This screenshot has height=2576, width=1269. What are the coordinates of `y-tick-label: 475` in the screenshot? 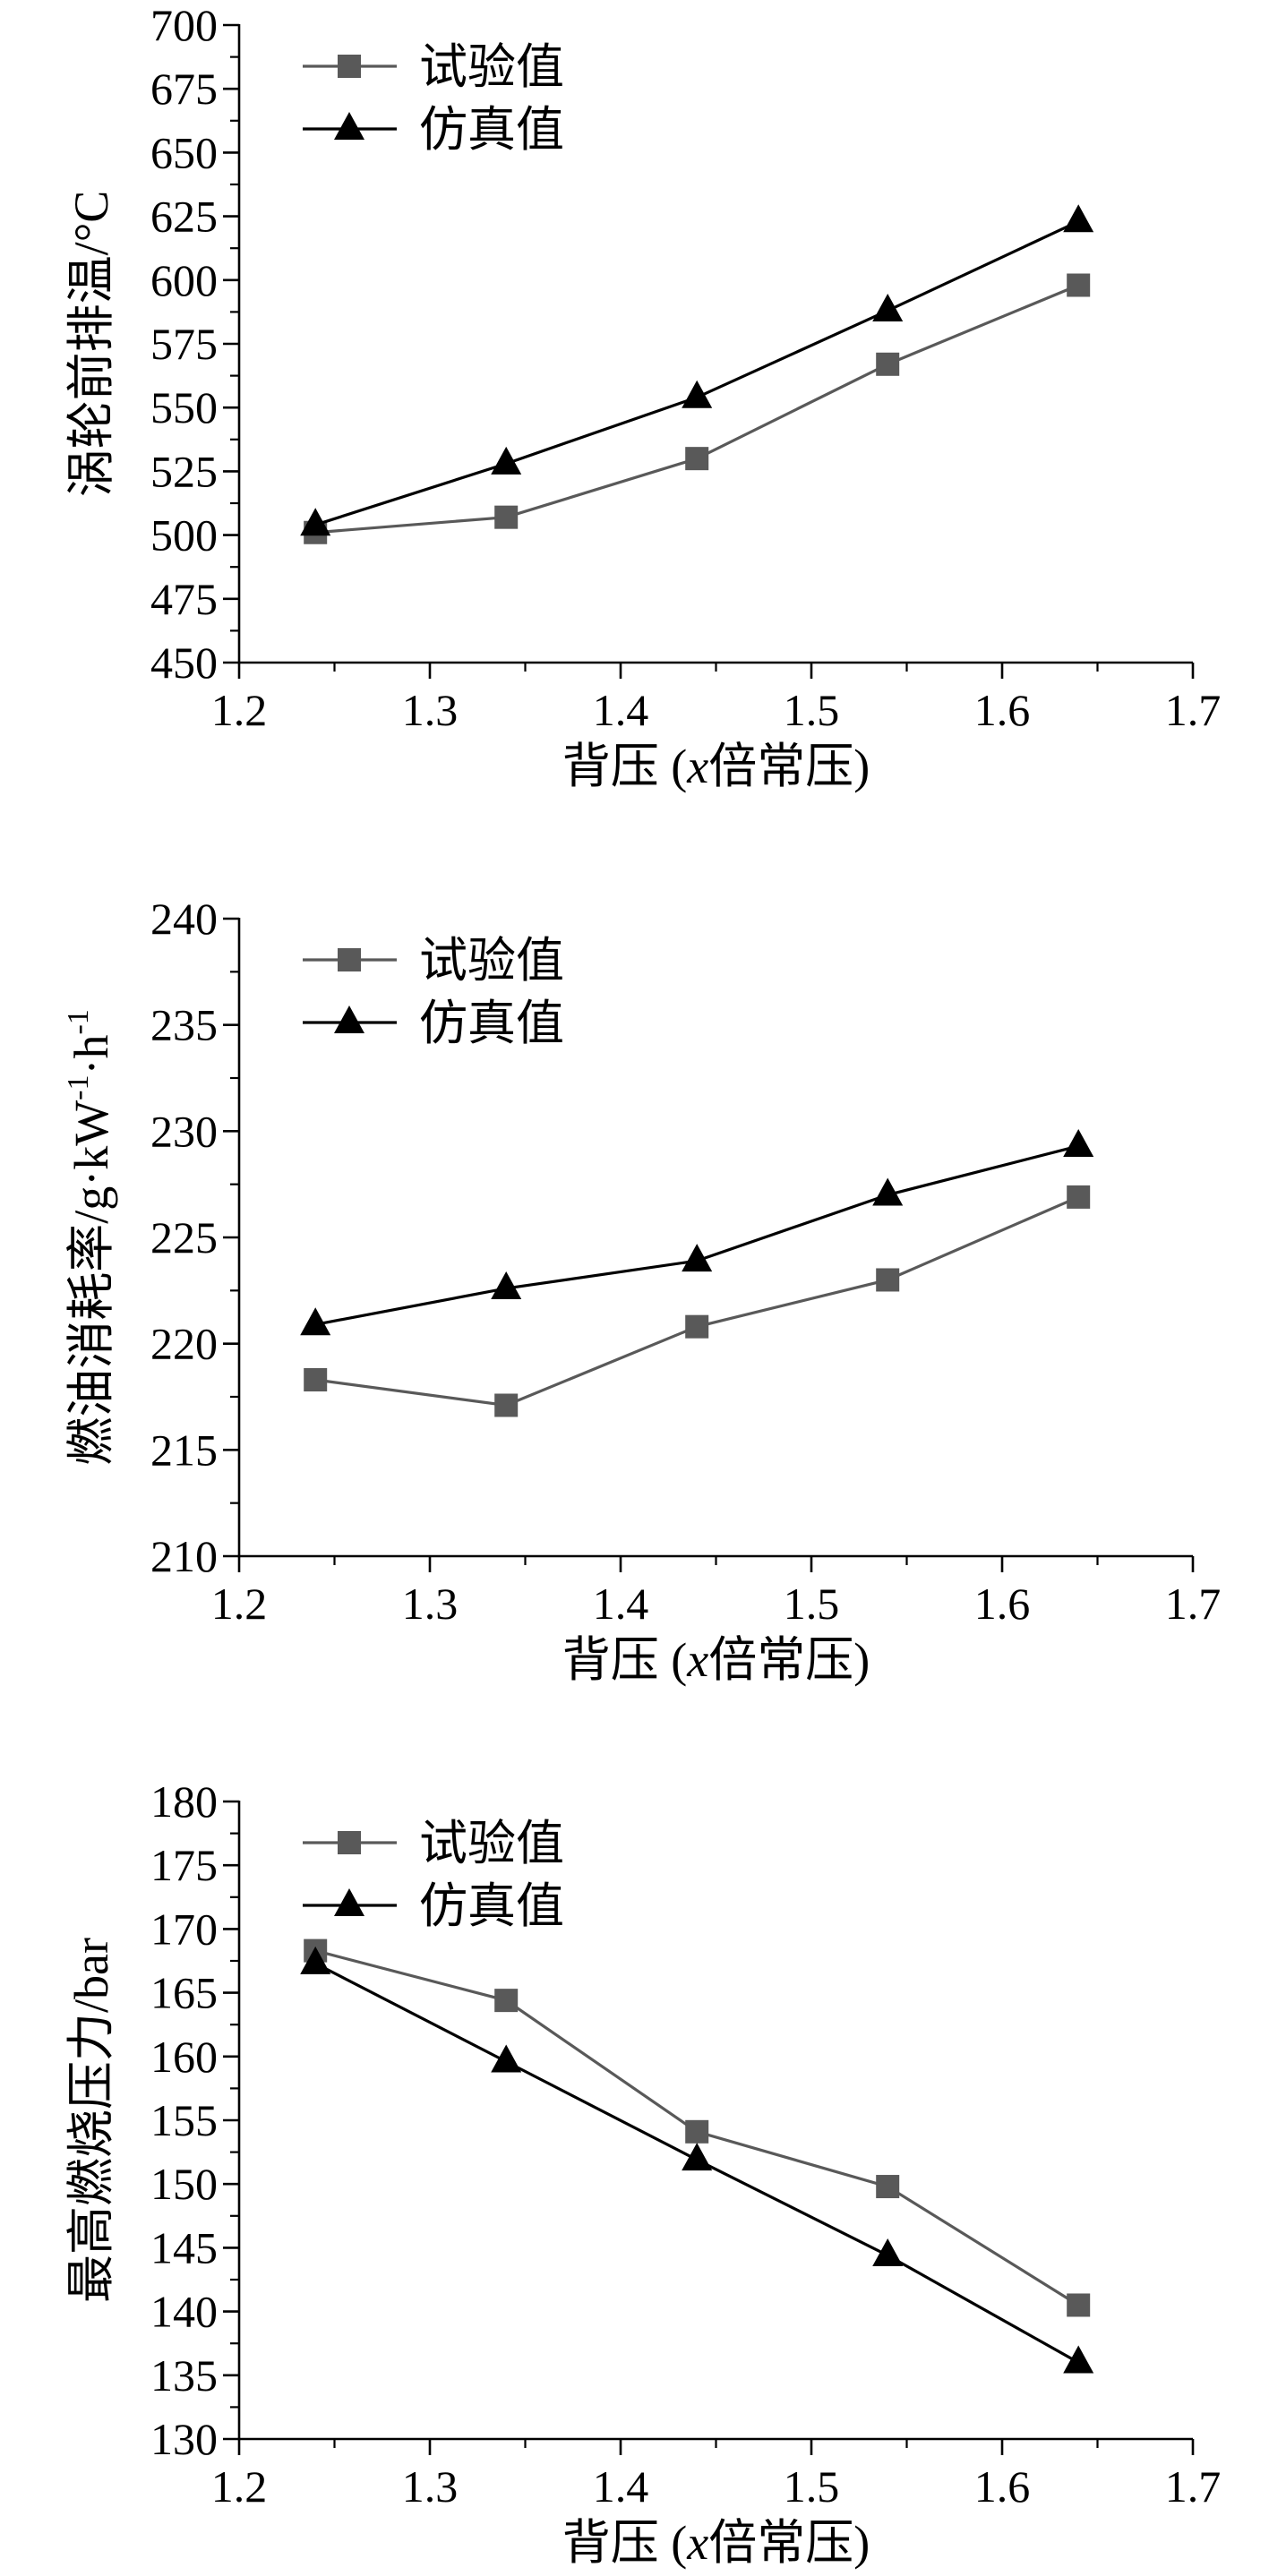 It's located at (184, 599).